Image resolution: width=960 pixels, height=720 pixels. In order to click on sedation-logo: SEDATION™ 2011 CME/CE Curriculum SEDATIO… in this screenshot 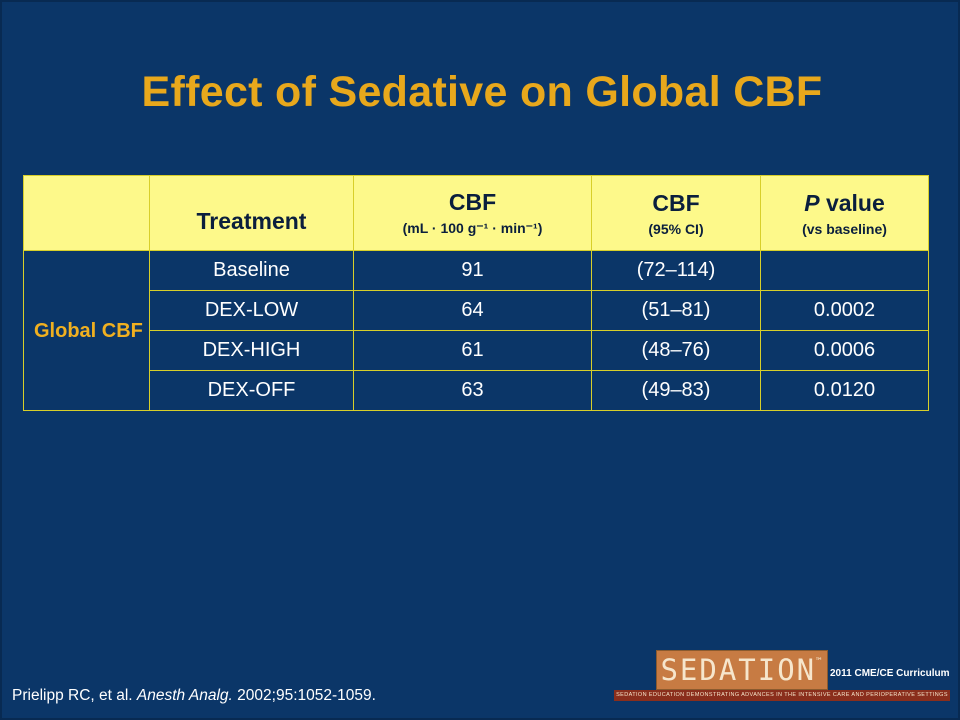, I will do `click(782, 678)`.